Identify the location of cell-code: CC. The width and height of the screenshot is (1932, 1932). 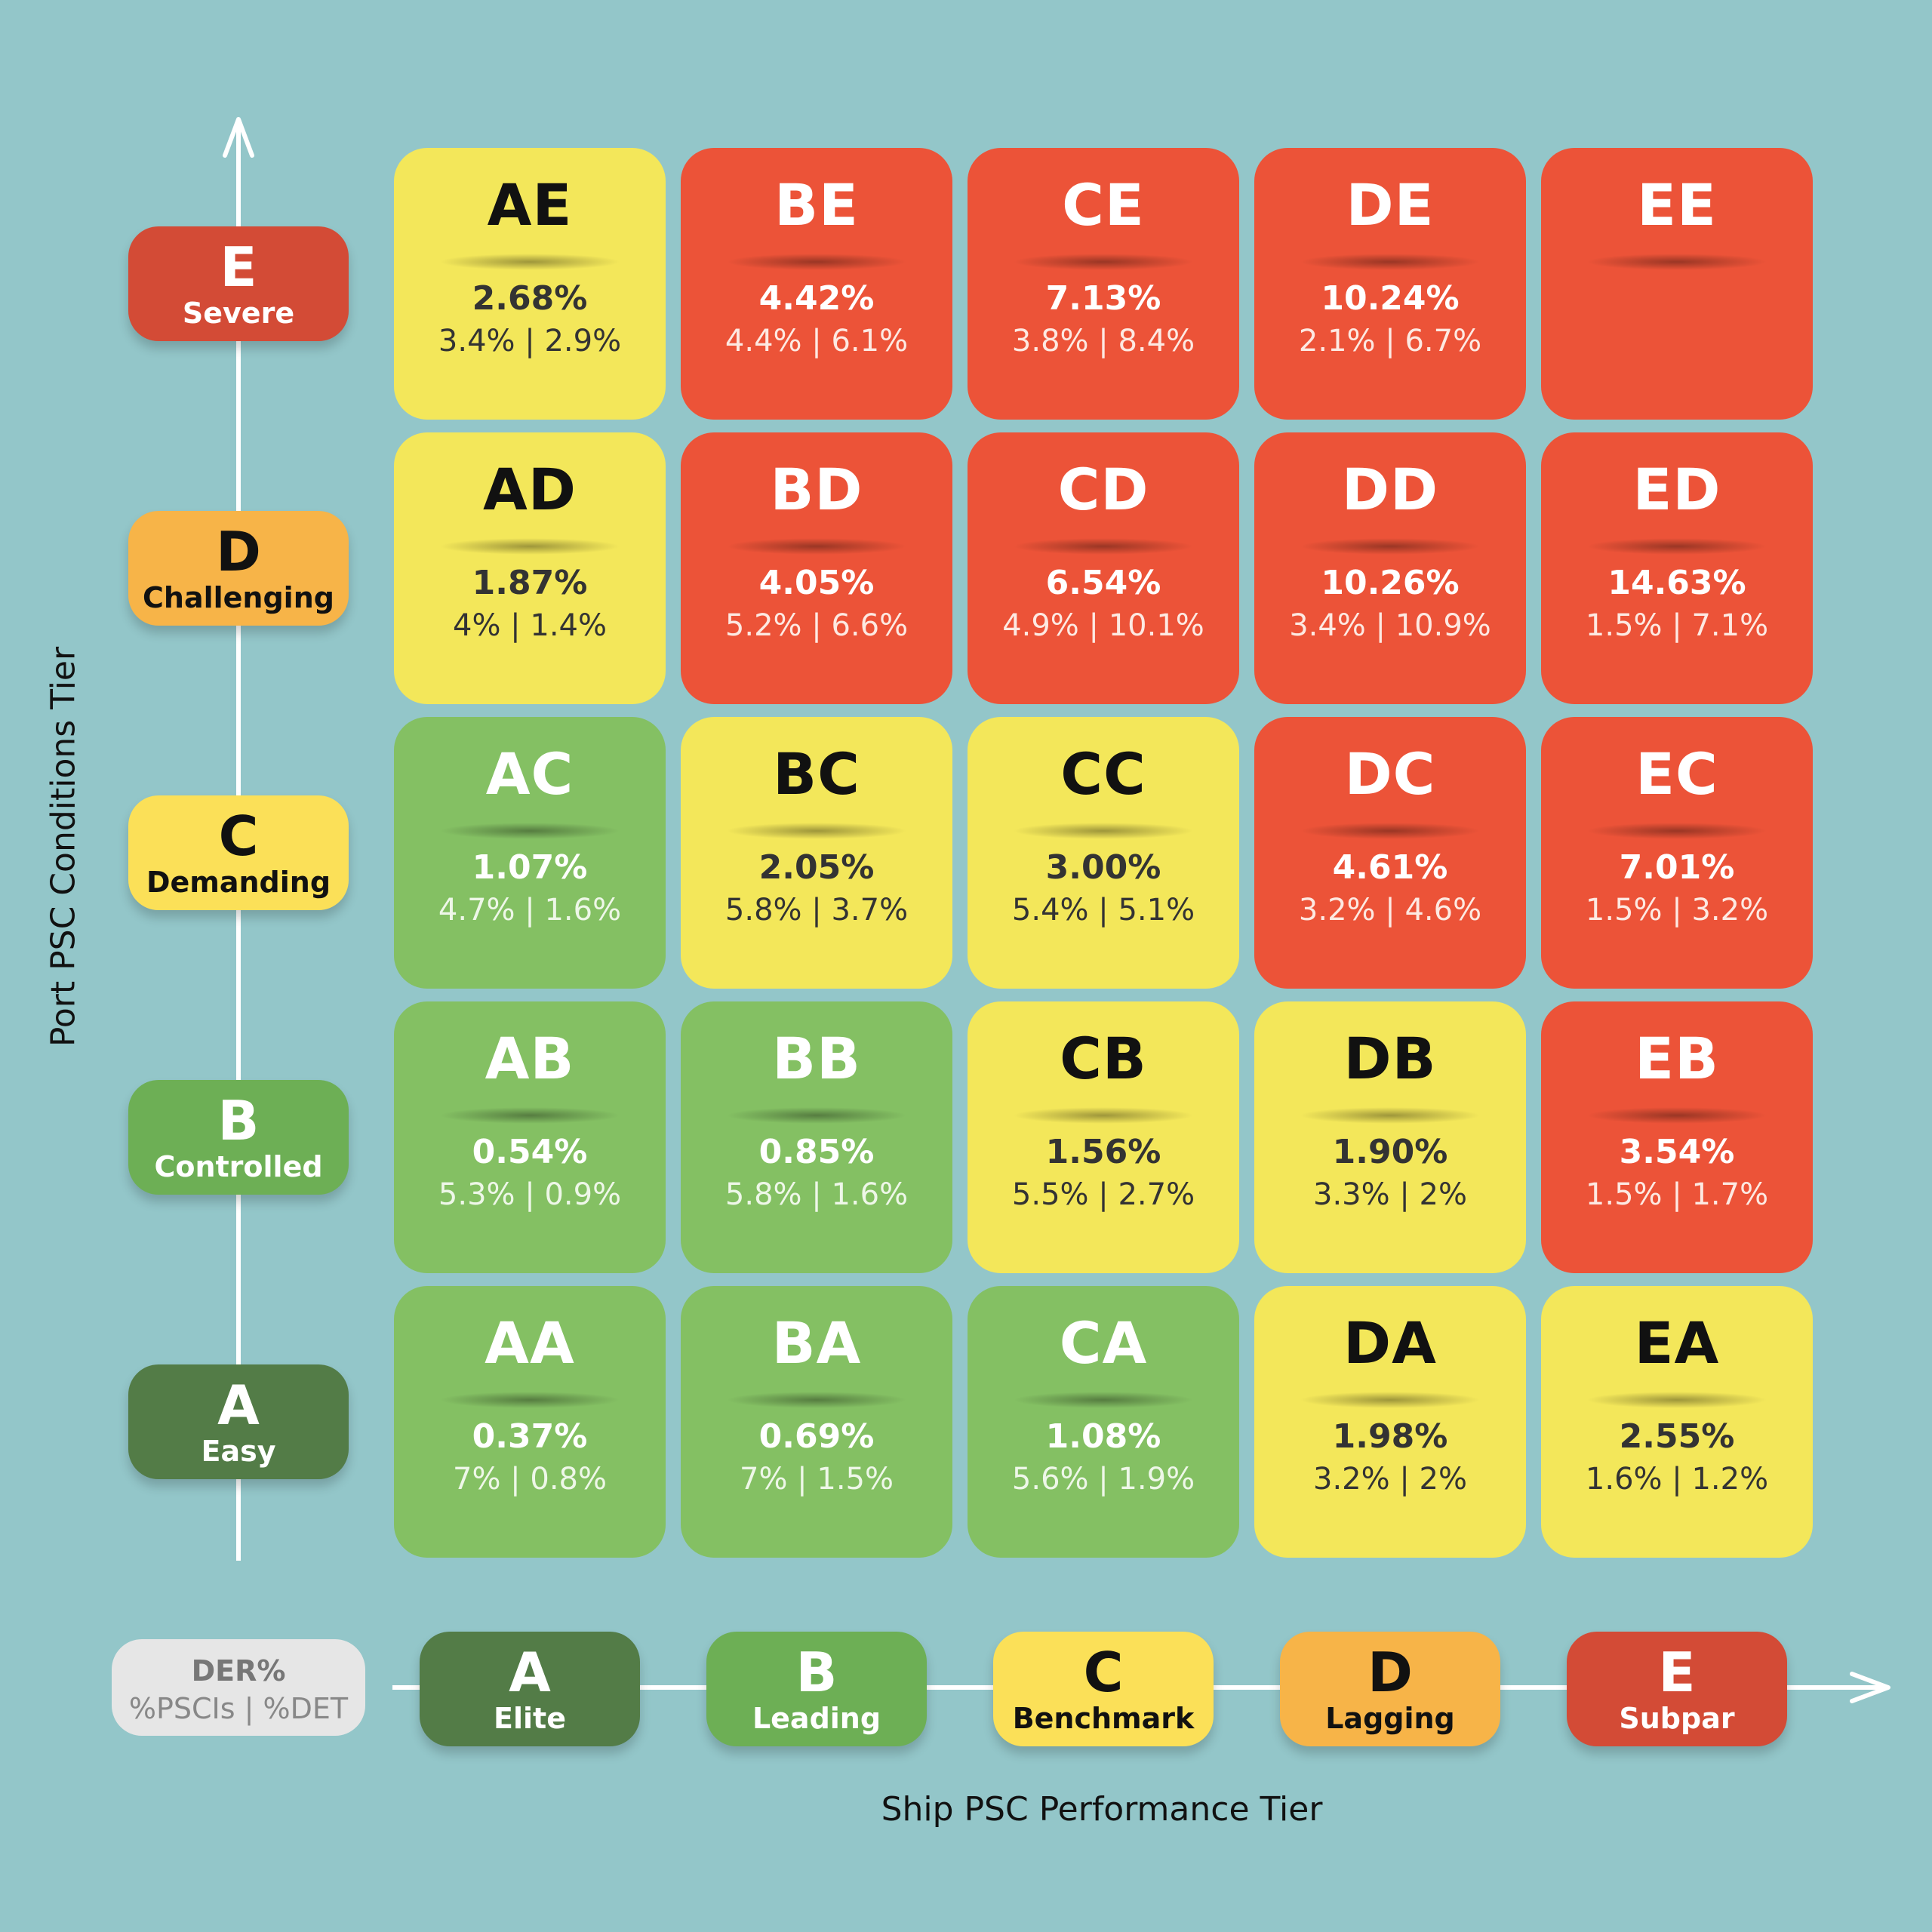
(1103, 774).